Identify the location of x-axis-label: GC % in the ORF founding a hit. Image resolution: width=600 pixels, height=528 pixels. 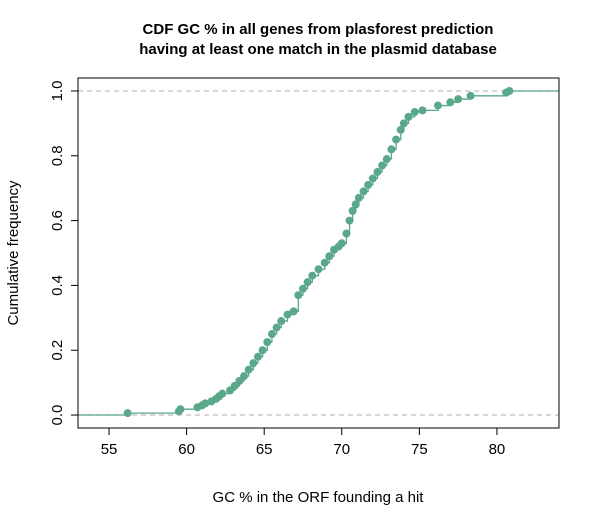
(319, 497).